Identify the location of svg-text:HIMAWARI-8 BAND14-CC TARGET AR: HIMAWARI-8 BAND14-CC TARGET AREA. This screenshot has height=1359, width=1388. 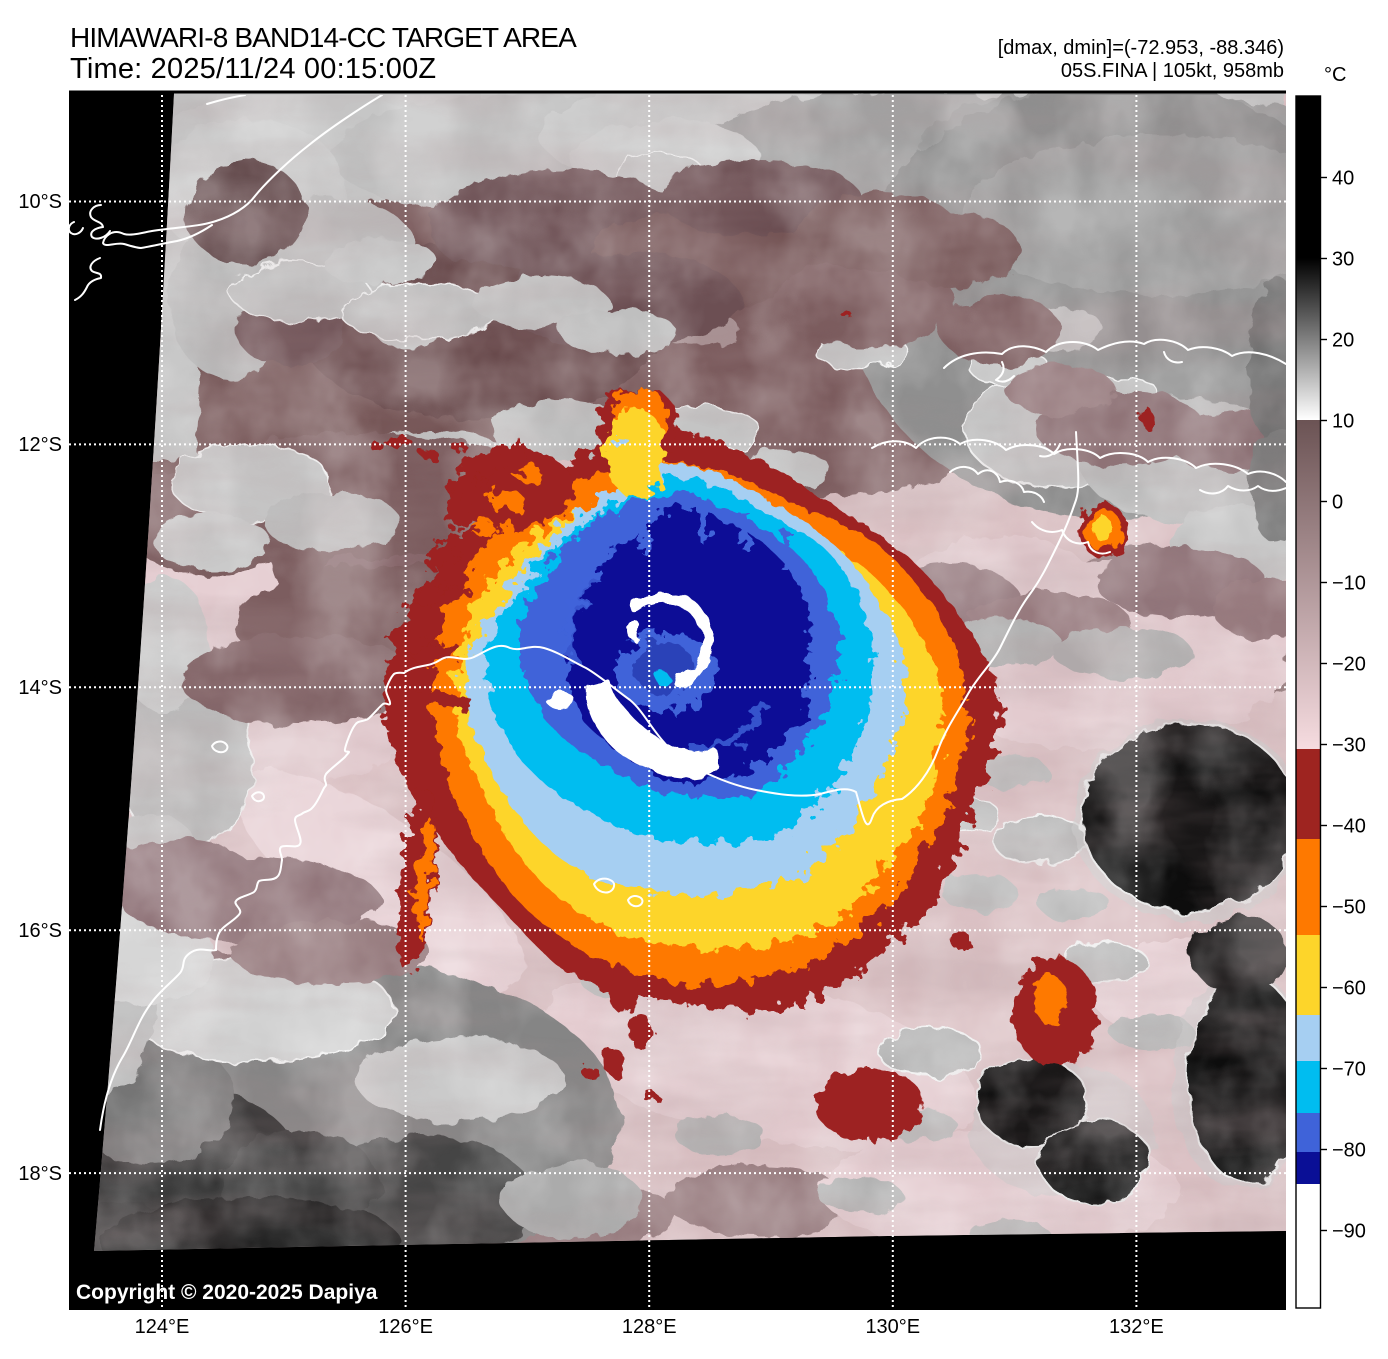
(323, 37).